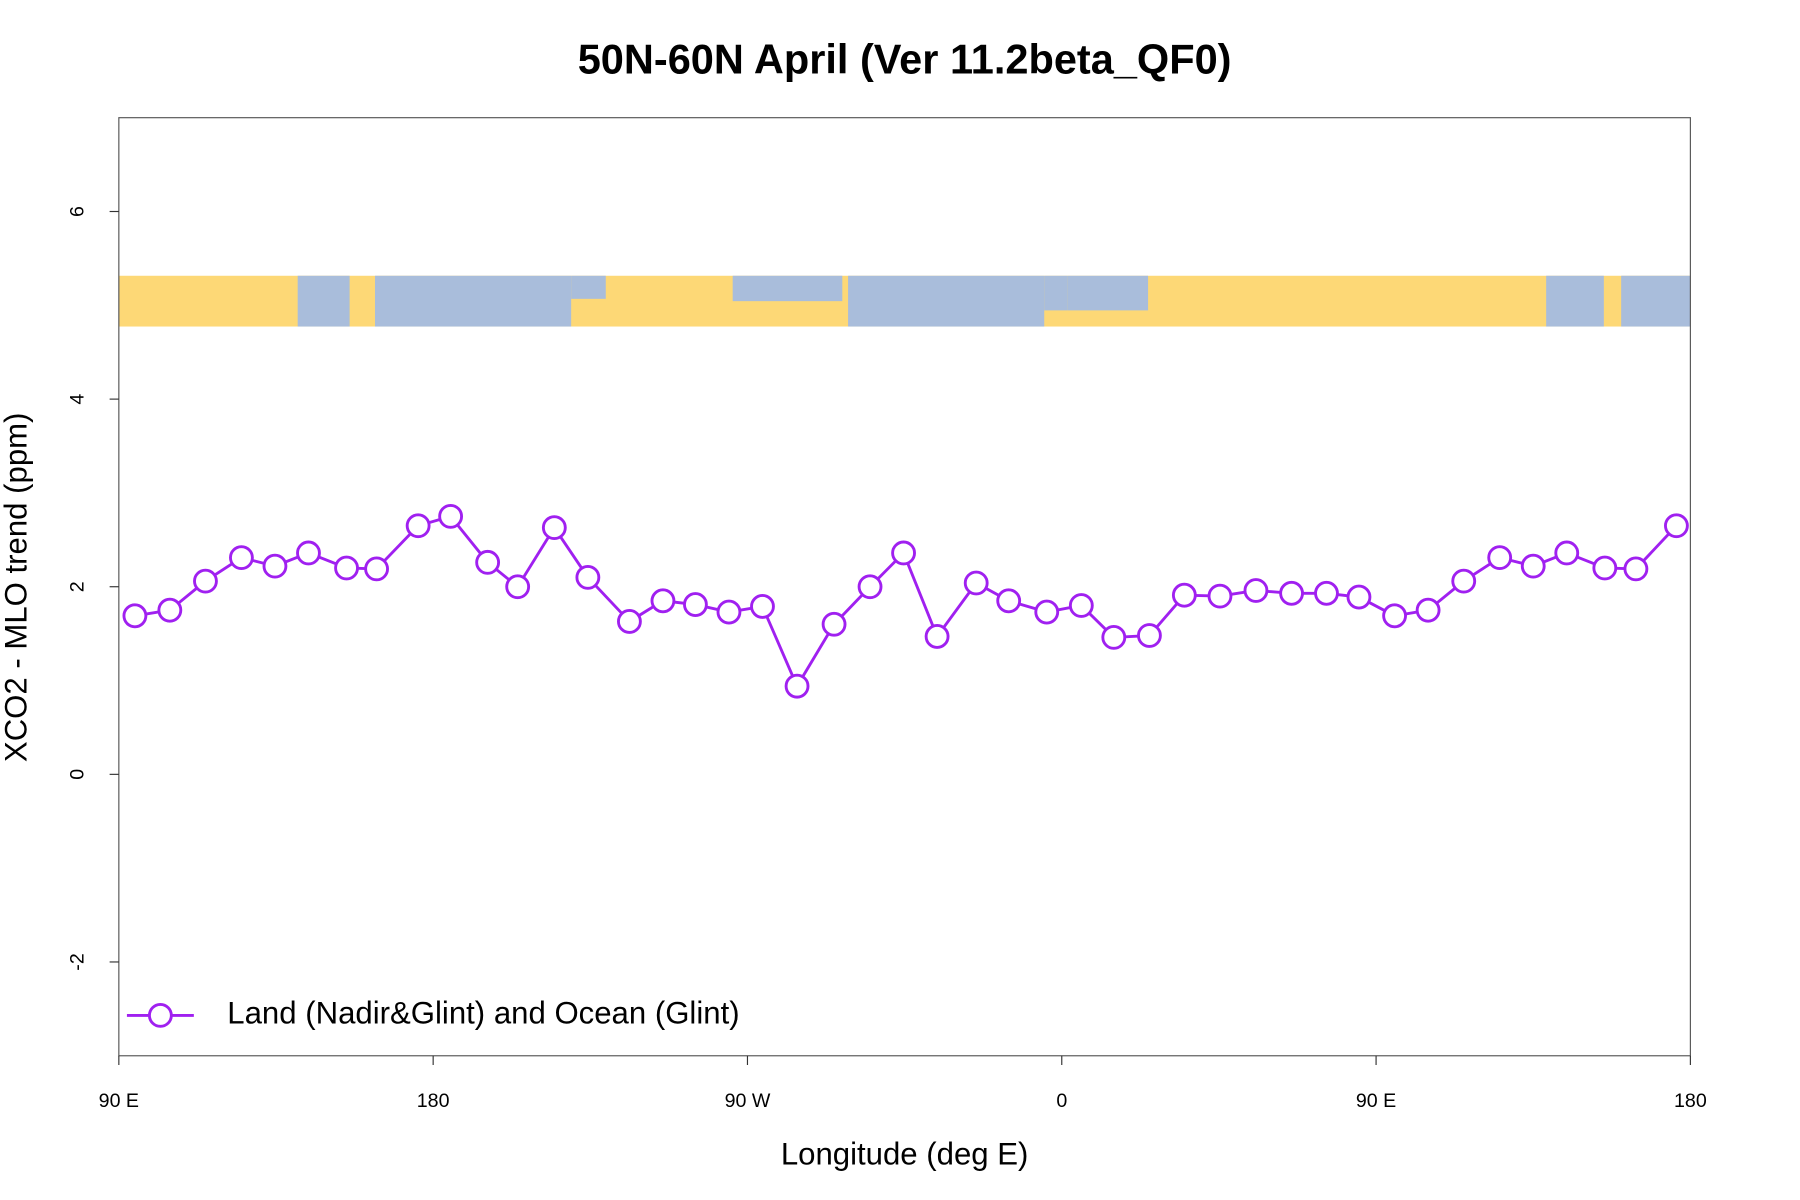 The width and height of the screenshot is (1800, 1200). What do you see at coordinates (1061, 1101) in the screenshot?
I see `x-tick-label: 0` at bounding box center [1061, 1101].